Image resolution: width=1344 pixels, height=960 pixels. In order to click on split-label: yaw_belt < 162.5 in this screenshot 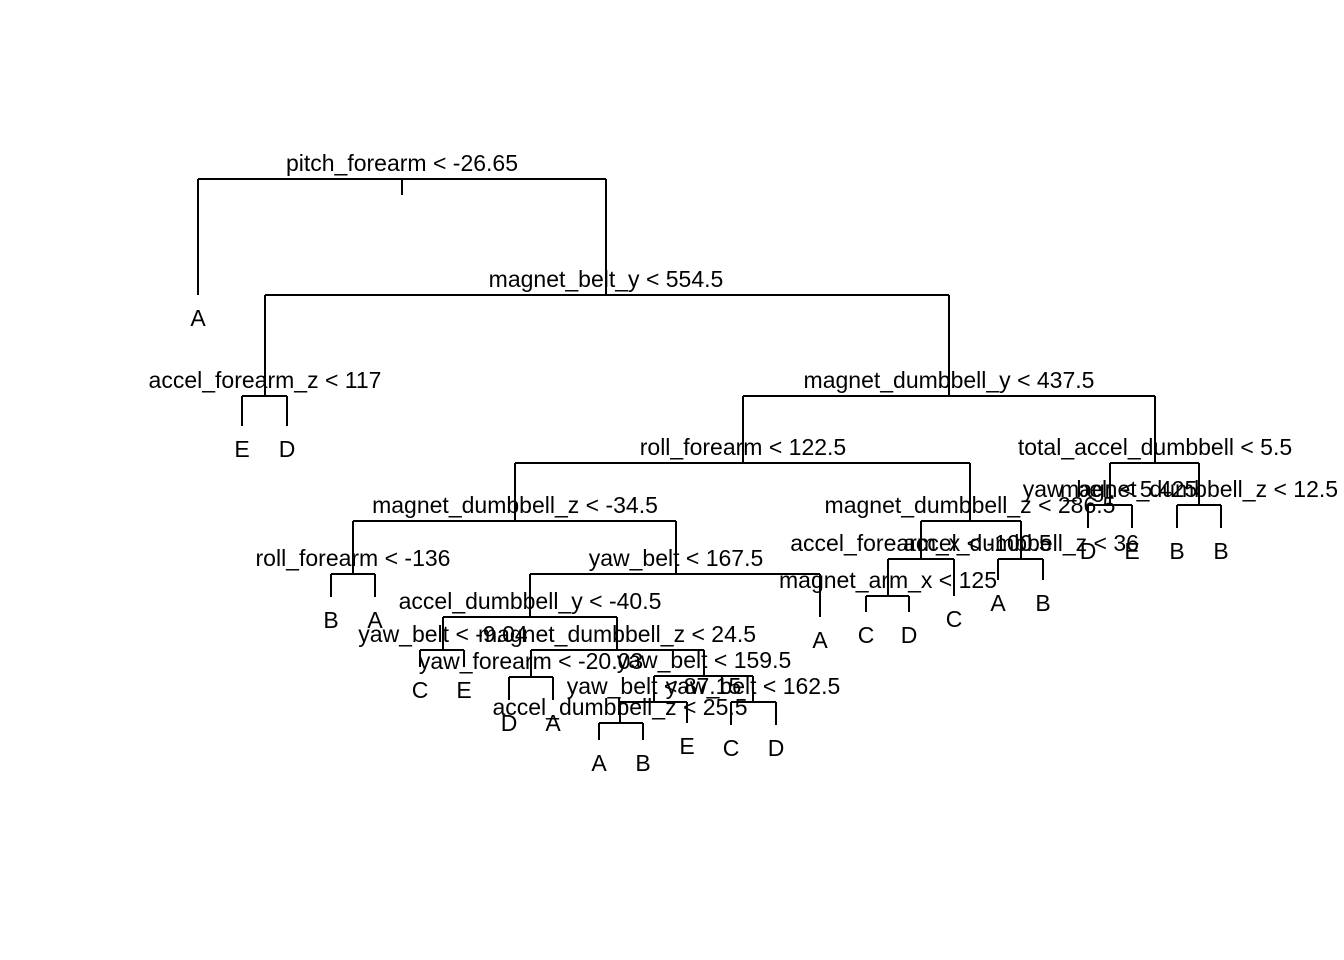, I will do `click(753, 686)`.